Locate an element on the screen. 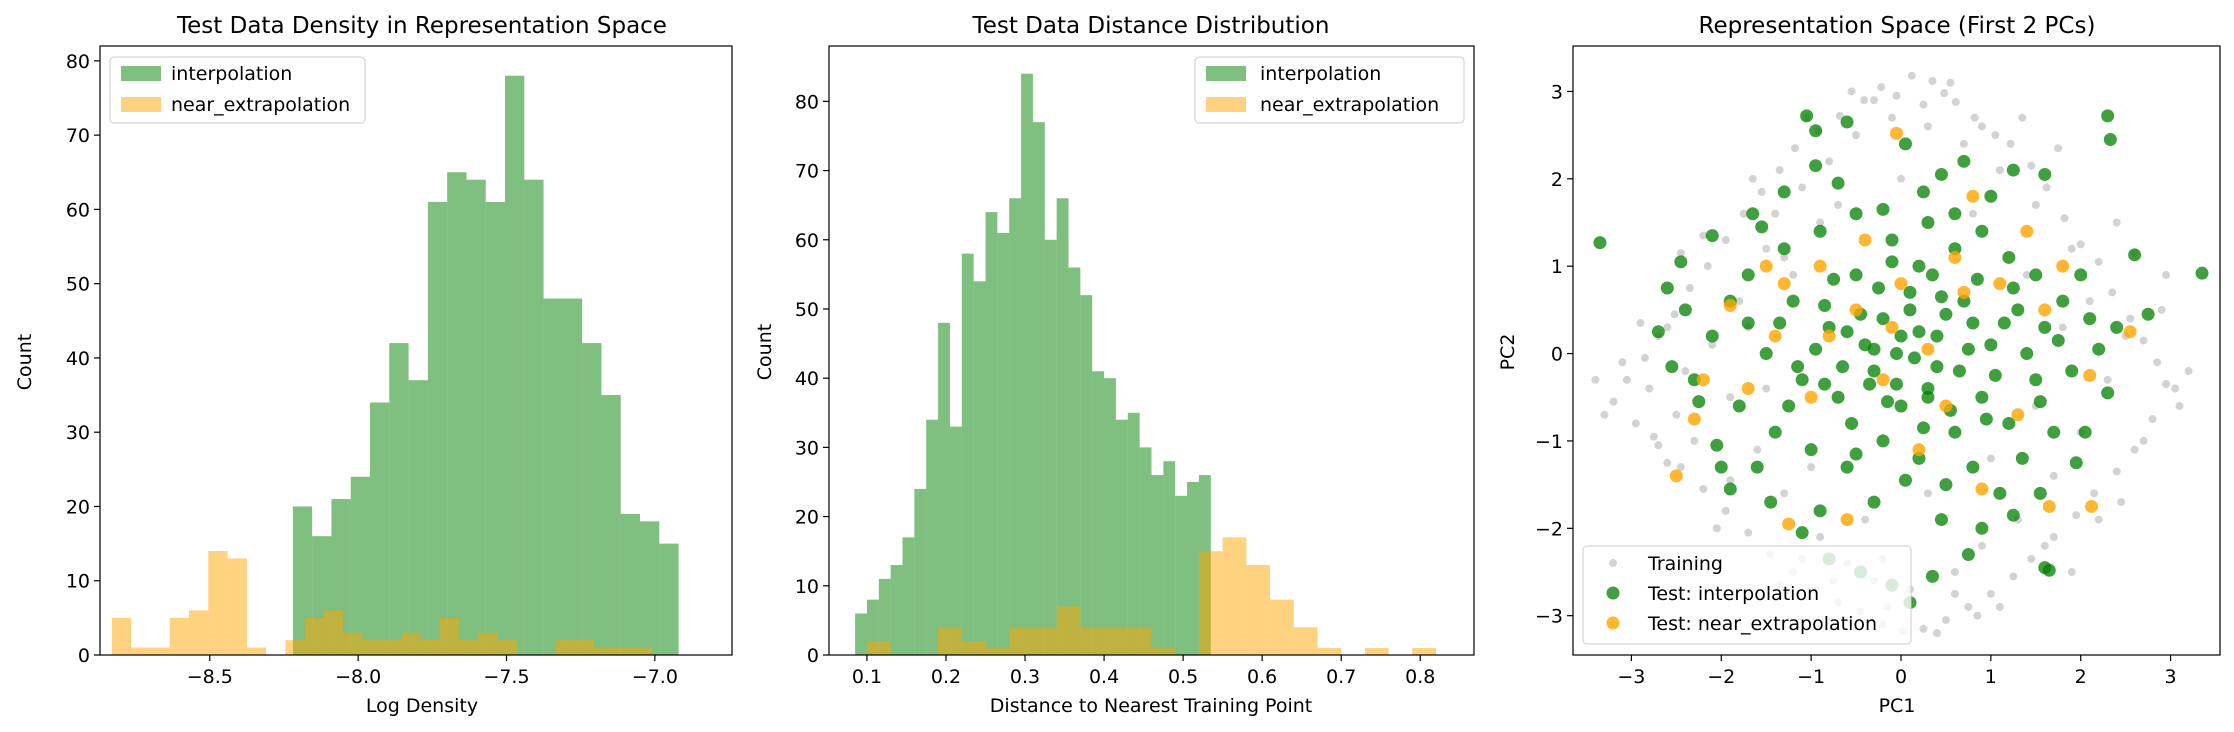 This screenshot has height=732, width=2234. legend-swatch-near-extrapolation is located at coordinates (141, 104).